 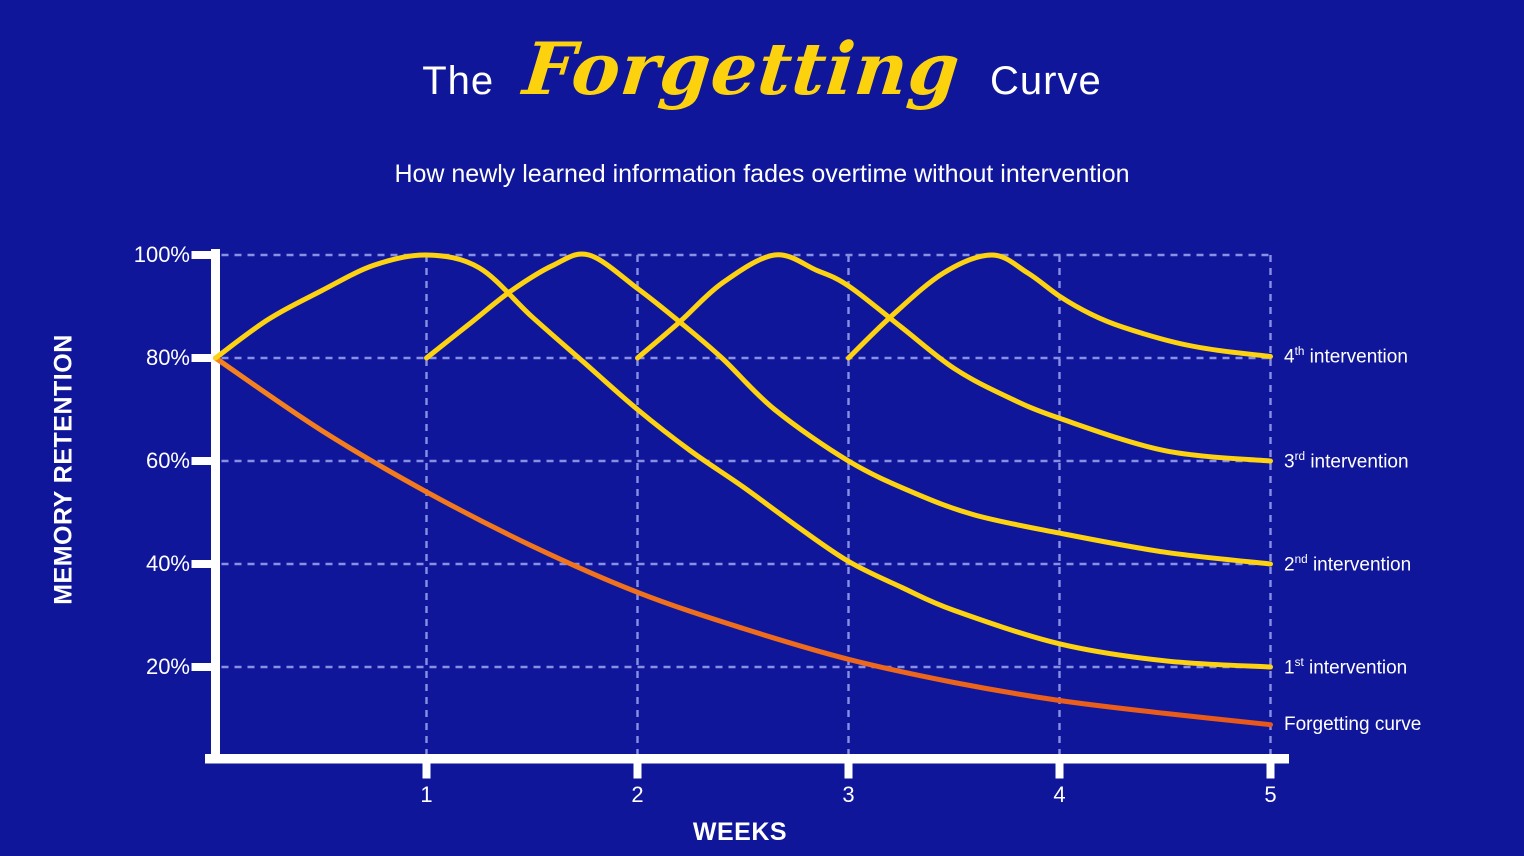 What do you see at coordinates (63, 469) in the screenshot?
I see `y-axis-title: MEMORY RETENTION` at bounding box center [63, 469].